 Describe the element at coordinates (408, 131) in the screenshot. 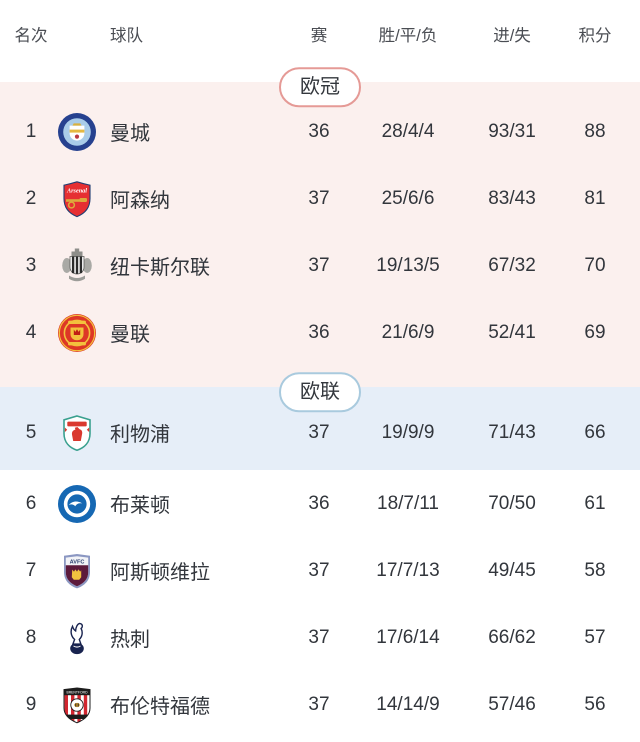

I see `record-cell: 28/4/4` at that location.